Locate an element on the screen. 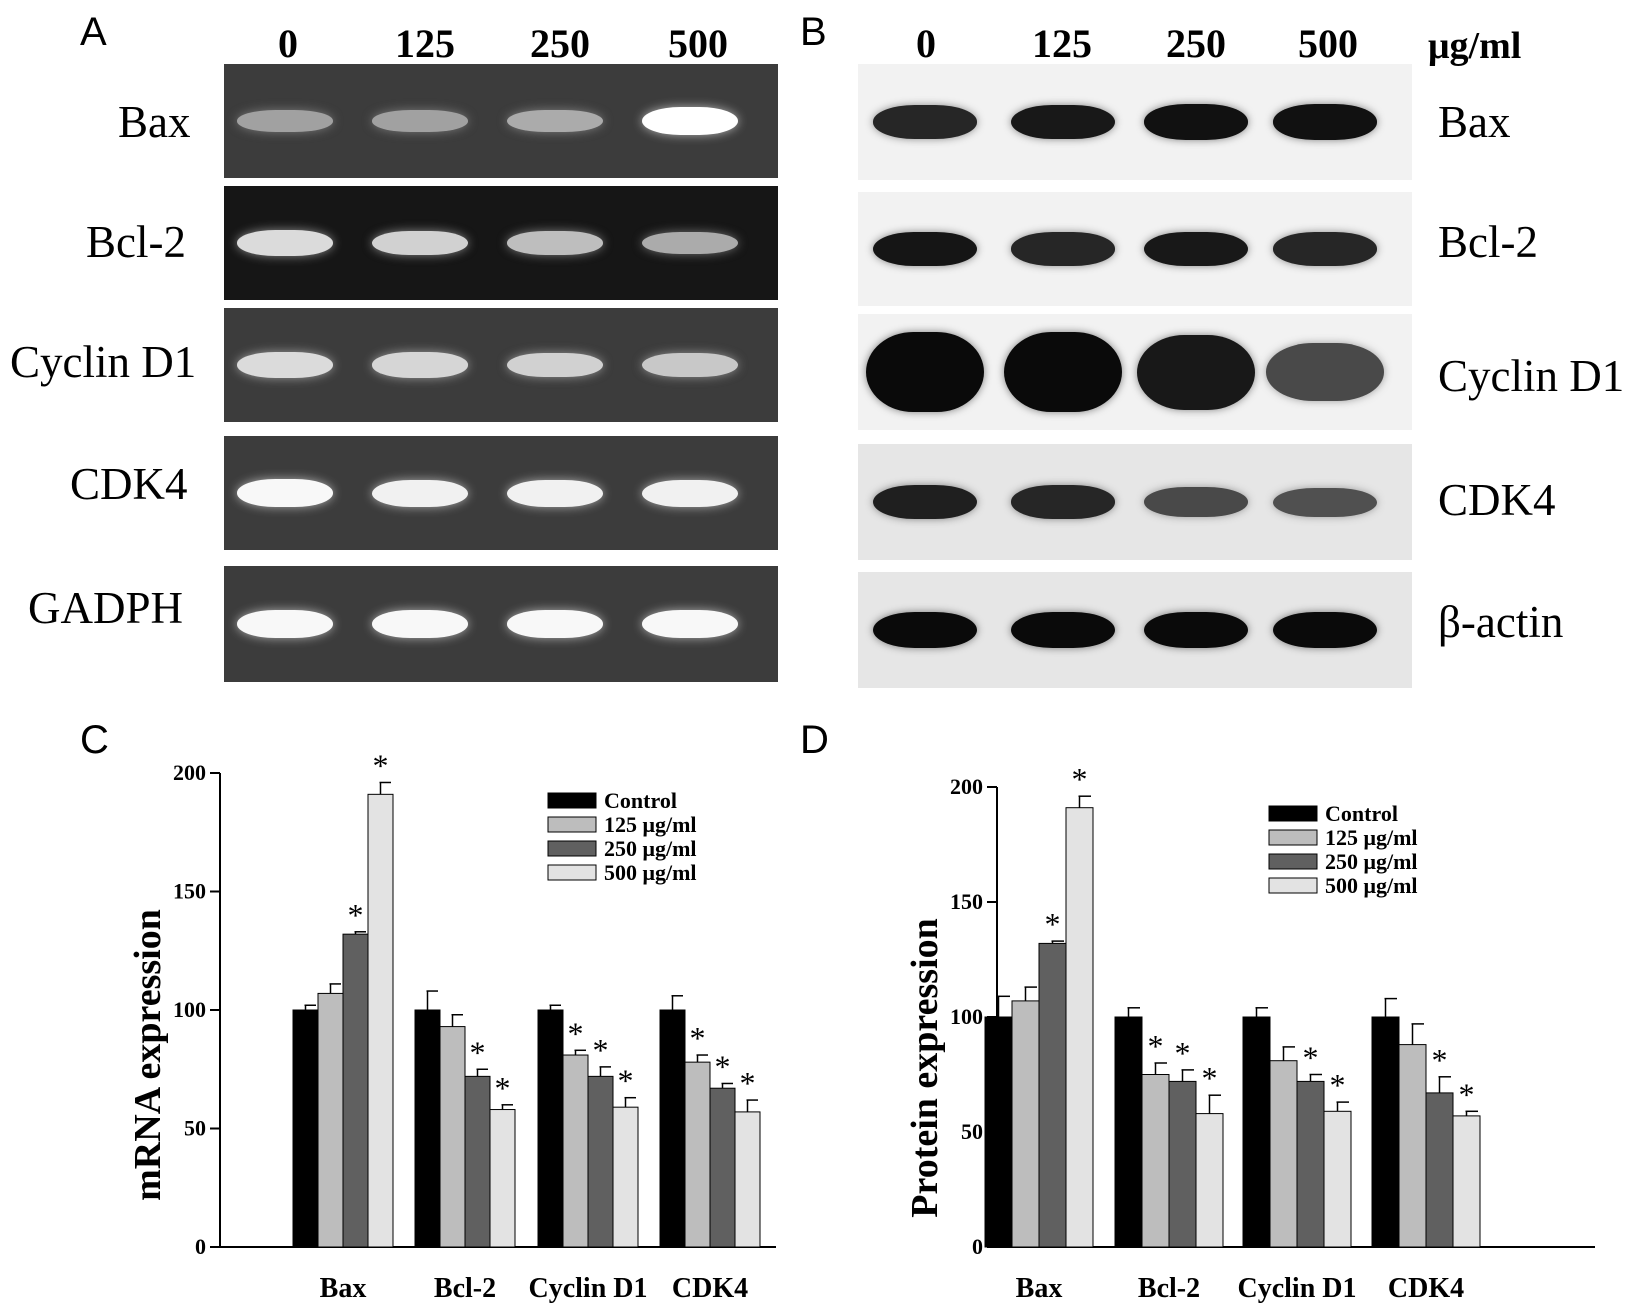 The image size is (1650, 1316). y-tick-label: 200 is located at coordinates (966, 786).